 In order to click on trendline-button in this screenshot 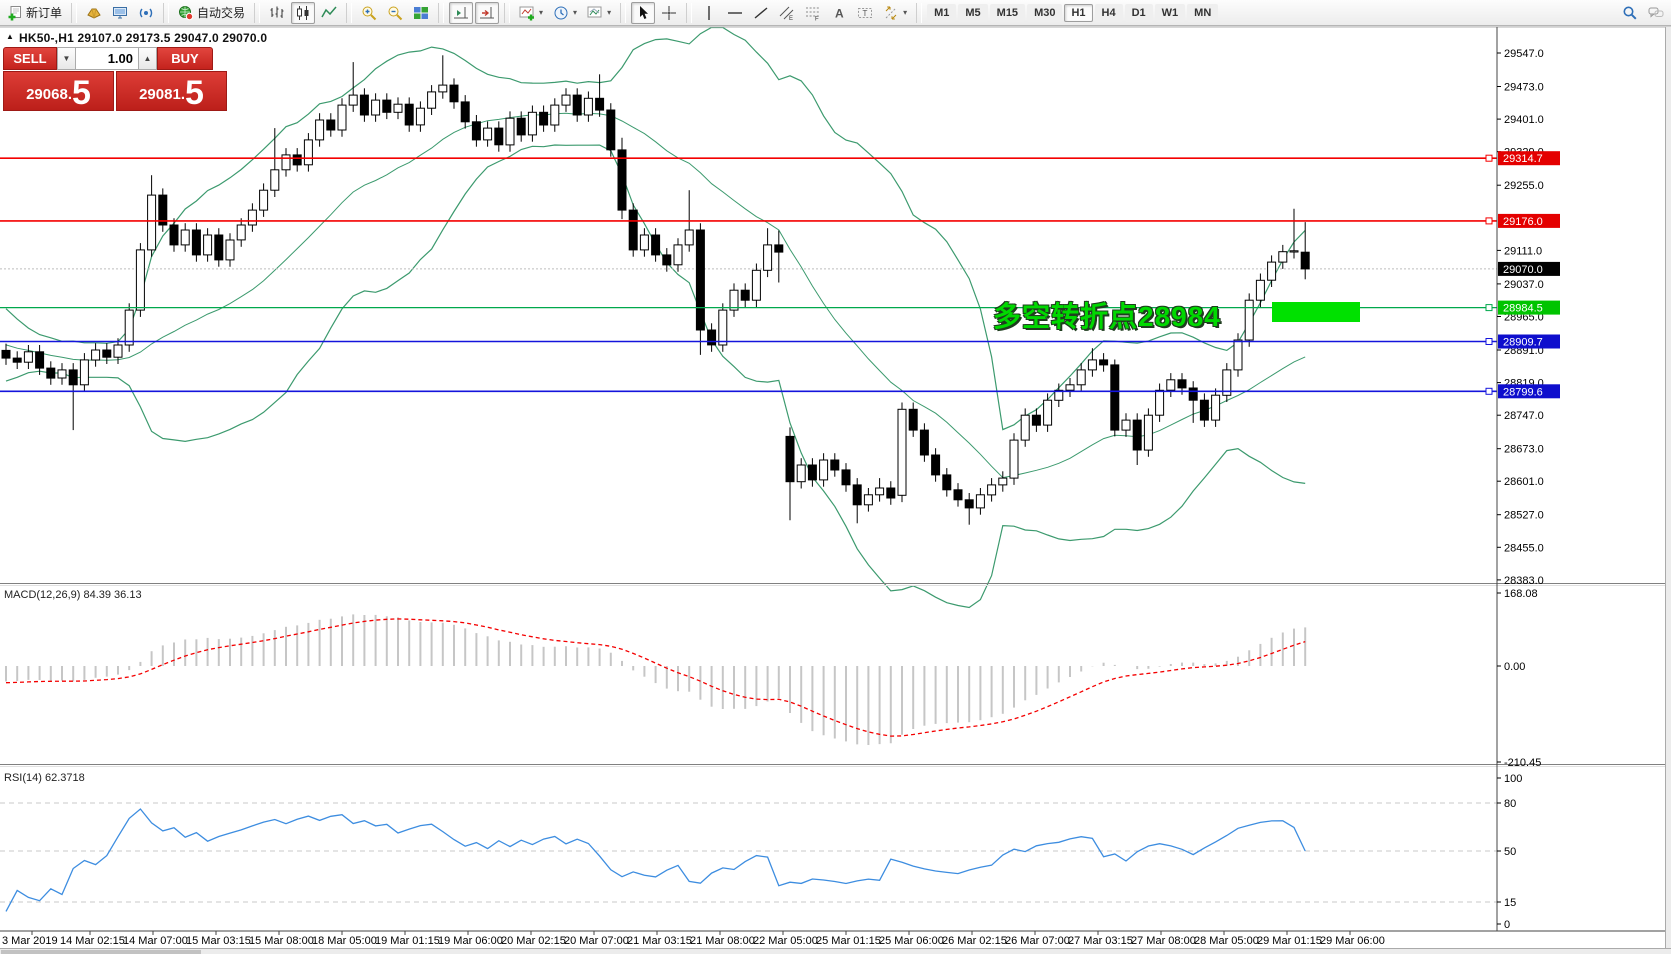, I will do `click(761, 13)`.